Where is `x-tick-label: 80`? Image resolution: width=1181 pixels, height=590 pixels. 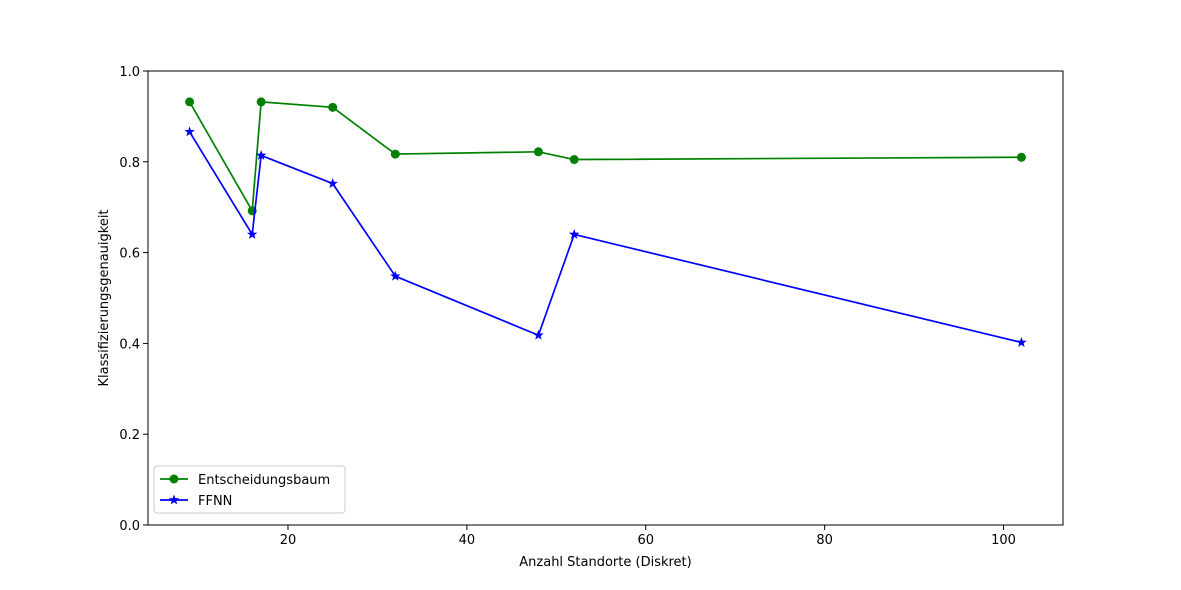
x-tick-label: 80 is located at coordinates (824, 540).